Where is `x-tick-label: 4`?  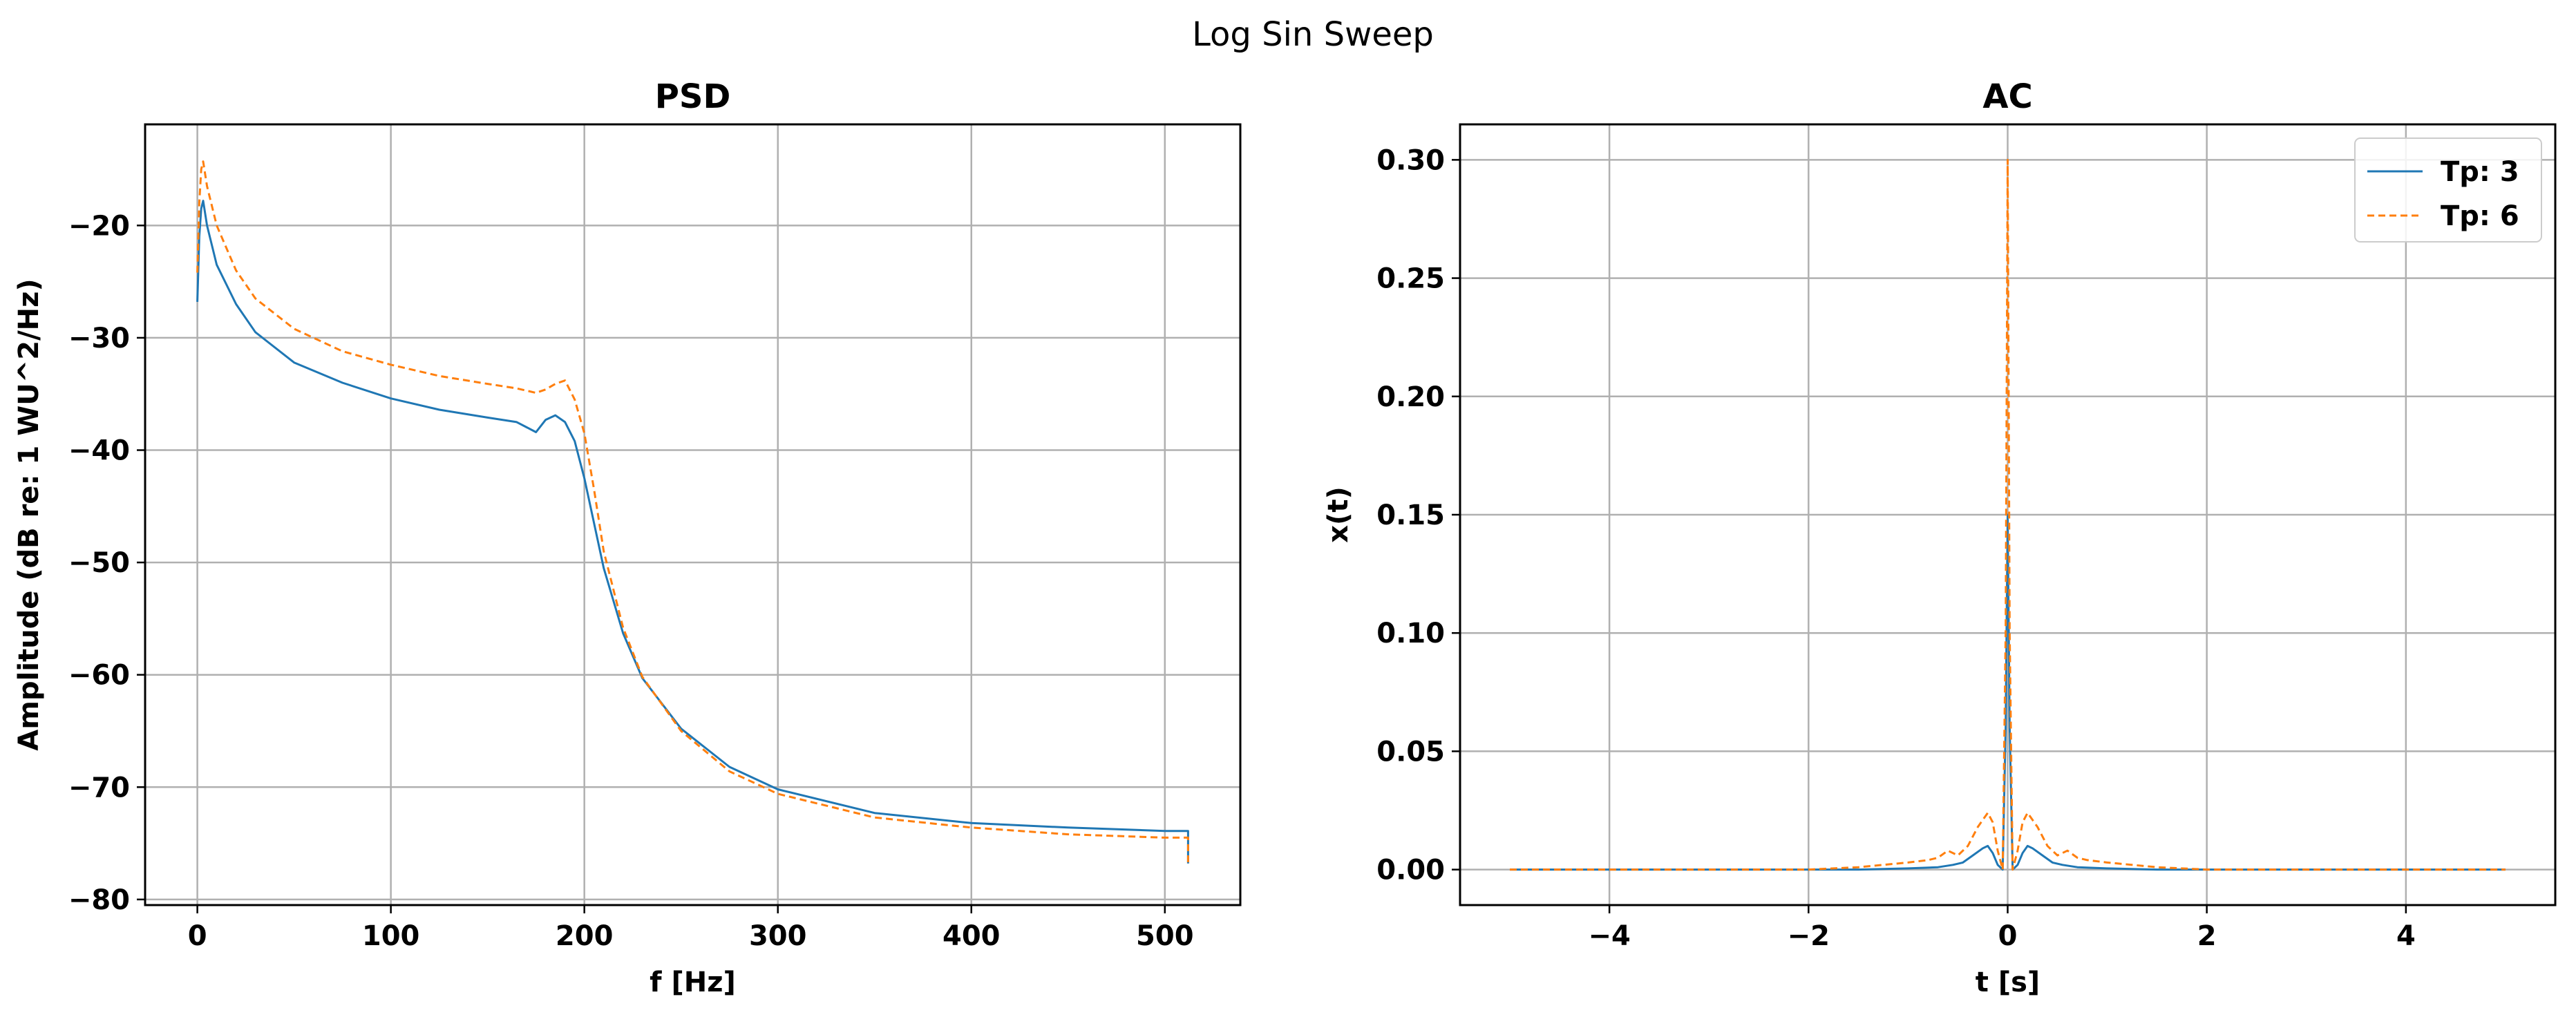
x-tick-label: 4 is located at coordinates (2406, 936).